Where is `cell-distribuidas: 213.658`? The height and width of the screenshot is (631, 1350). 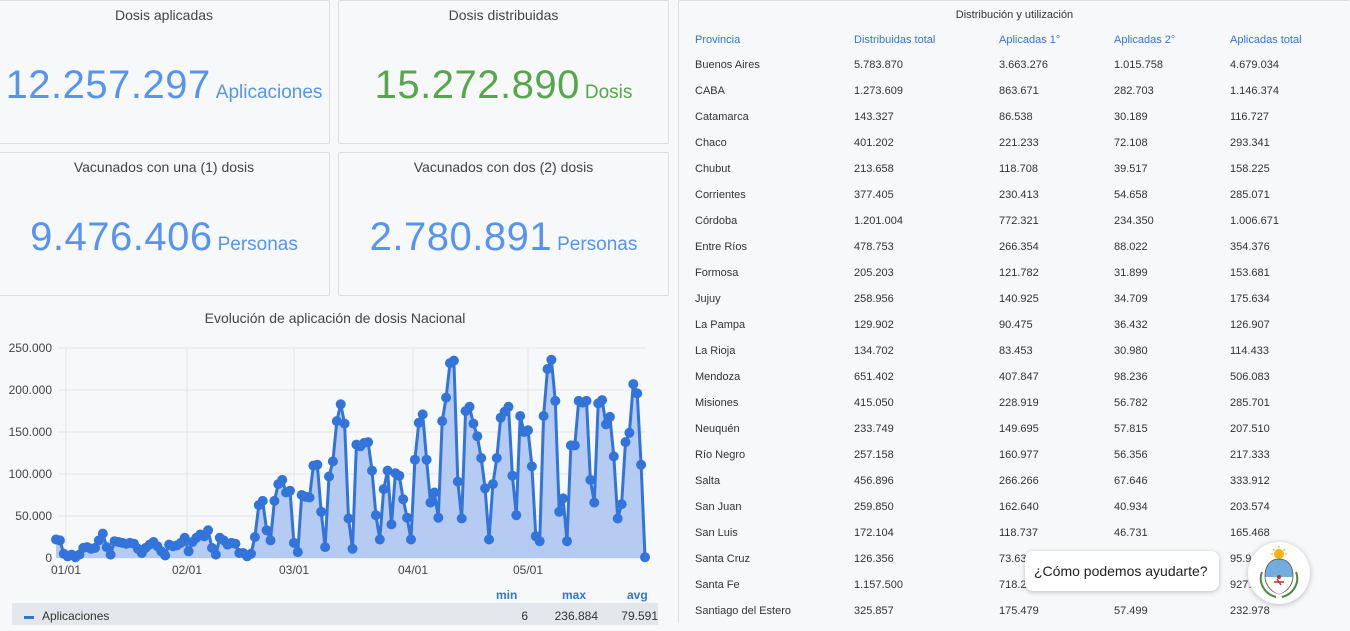
cell-distribuidas: 213.658 is located at coordinates (874, 169).